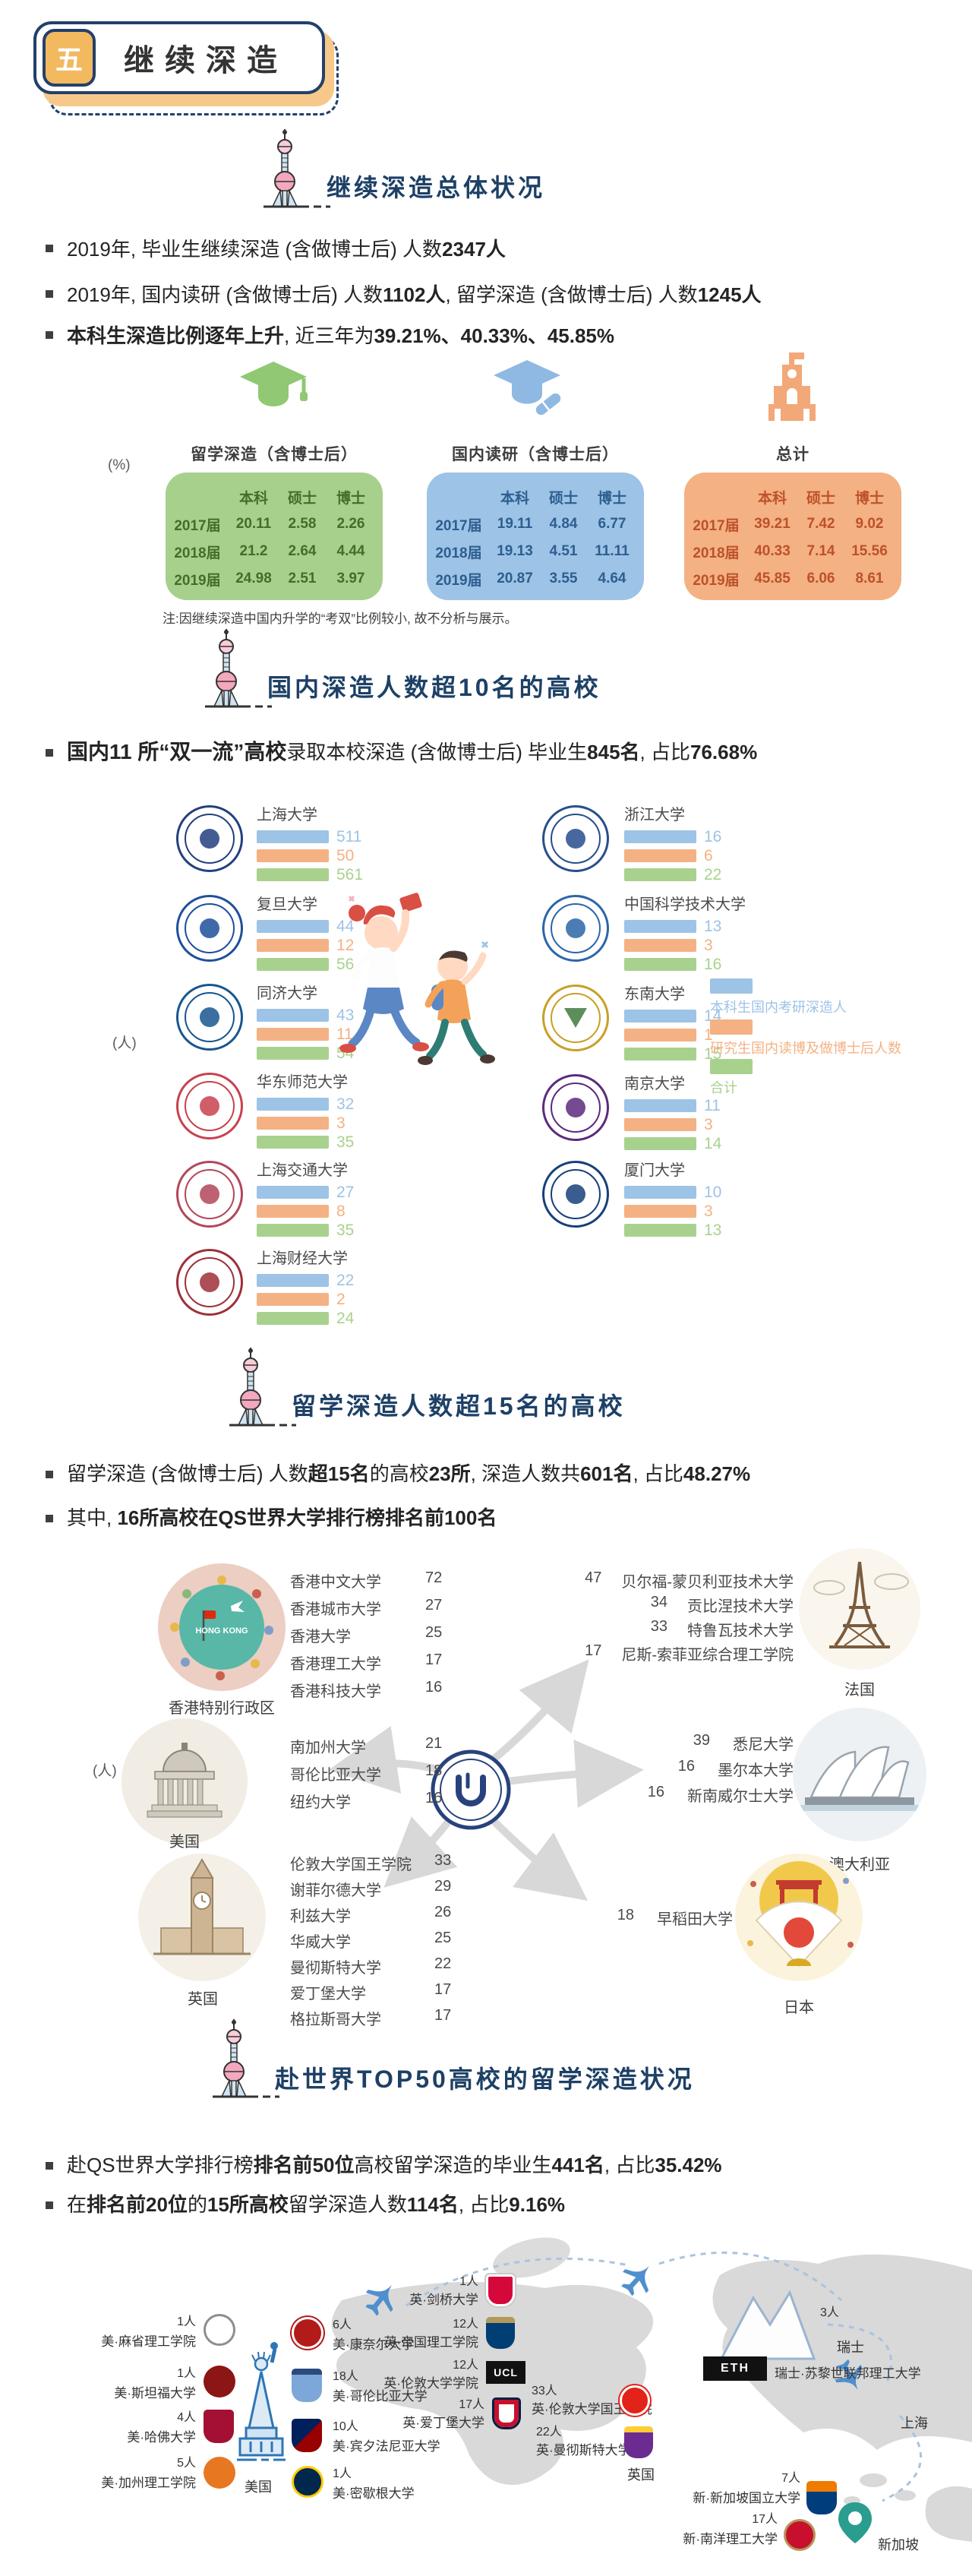  Describe the element at coordinates (335, 1775) in the screenshot. I see `school-name: 哥伦比亚大学` at that location.